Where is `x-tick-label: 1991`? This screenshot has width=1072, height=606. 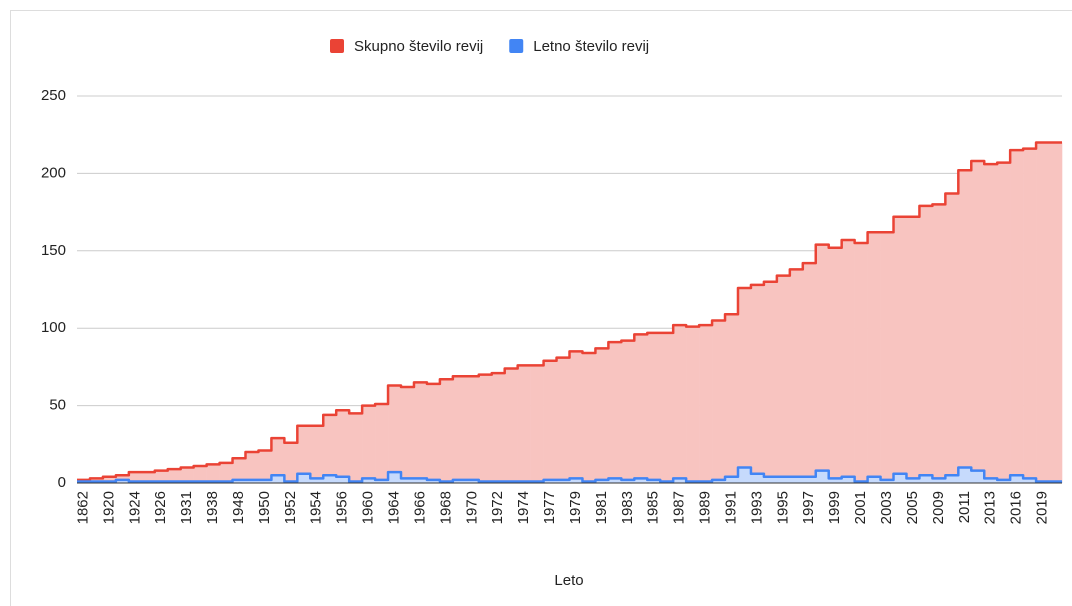
x-tick-label: 1991 is located at coordinates (730, 507).